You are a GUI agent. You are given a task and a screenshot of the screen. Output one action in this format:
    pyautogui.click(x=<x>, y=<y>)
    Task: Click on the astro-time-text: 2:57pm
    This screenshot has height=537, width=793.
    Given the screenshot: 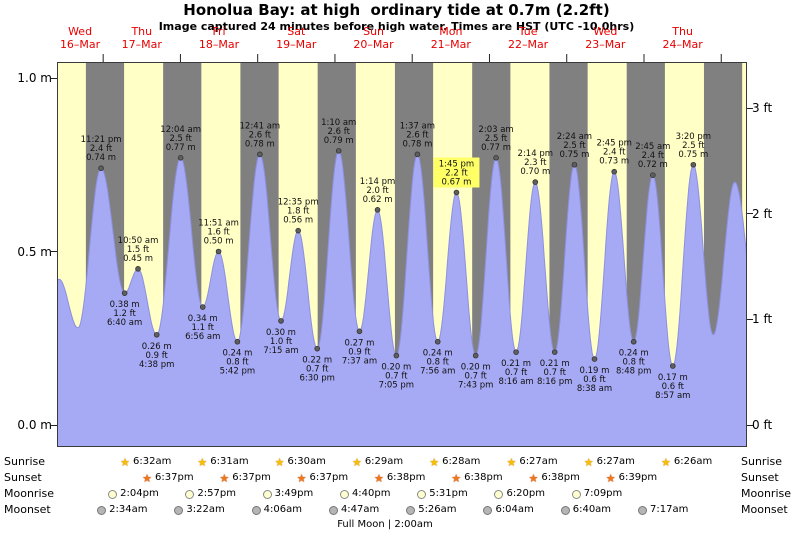 What is the action you would take?
    pyautogui.click(x=216, y=493)
    